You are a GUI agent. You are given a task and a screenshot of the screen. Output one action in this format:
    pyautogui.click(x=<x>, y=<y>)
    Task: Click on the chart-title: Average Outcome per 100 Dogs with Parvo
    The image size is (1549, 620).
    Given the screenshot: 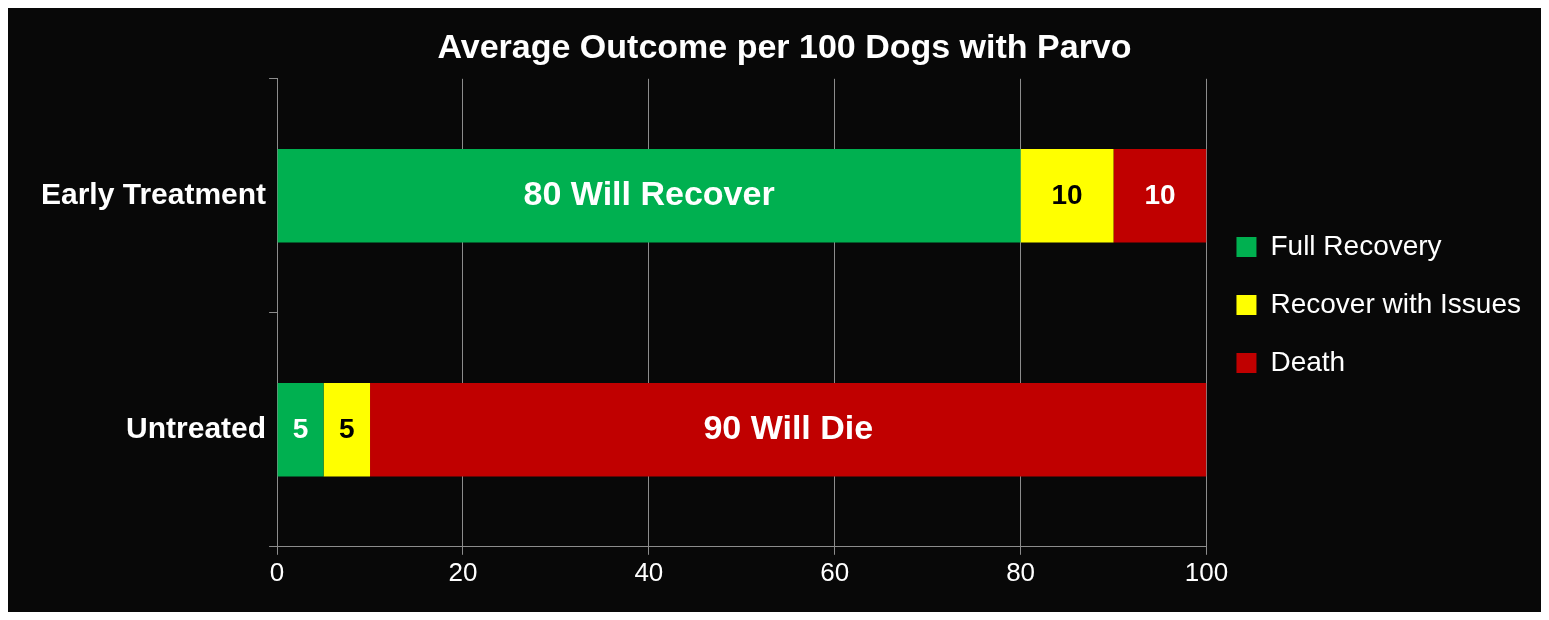 What is the action you would take?
    pyautogui.click(x=784, y=45)
    